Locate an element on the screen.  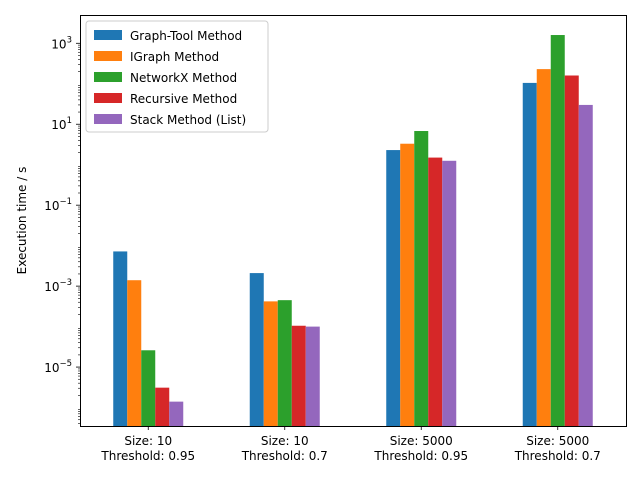
legend-label: Stack Method (List) is located at coordinates (188, 120).